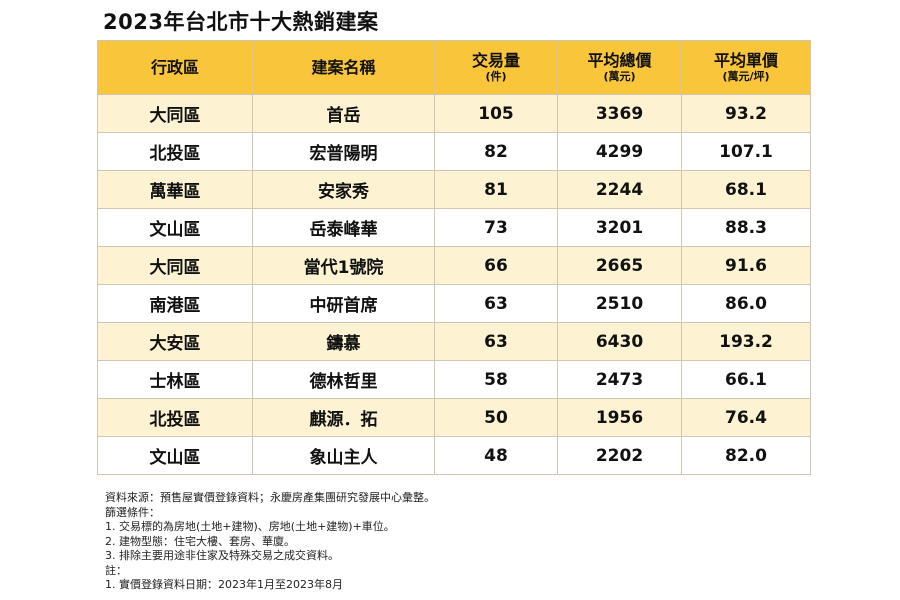  I want to click on cell-average-total-price: 3369, so click(619, 113).